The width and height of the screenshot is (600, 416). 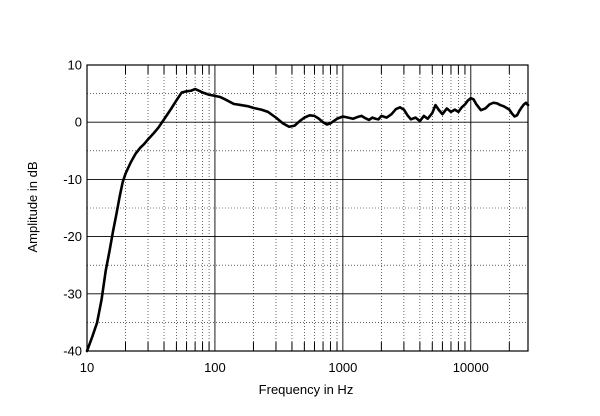 What do you see at coordinates (306, 389) in the screenshot?
I see `x-axis-title: Frequency in Hz` at bounding box center [306, 389].